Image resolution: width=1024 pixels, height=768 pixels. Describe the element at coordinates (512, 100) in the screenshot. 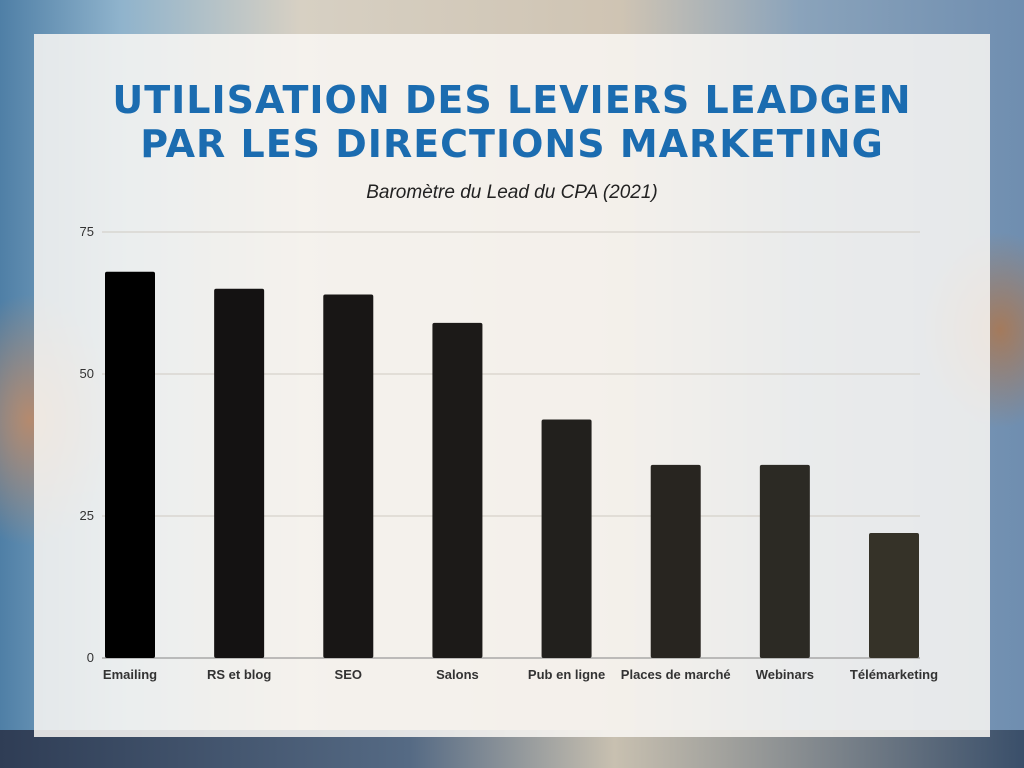

I see `chart-title-line-1: UTILISATION DES LEVIERS LEADGEN` at that location.